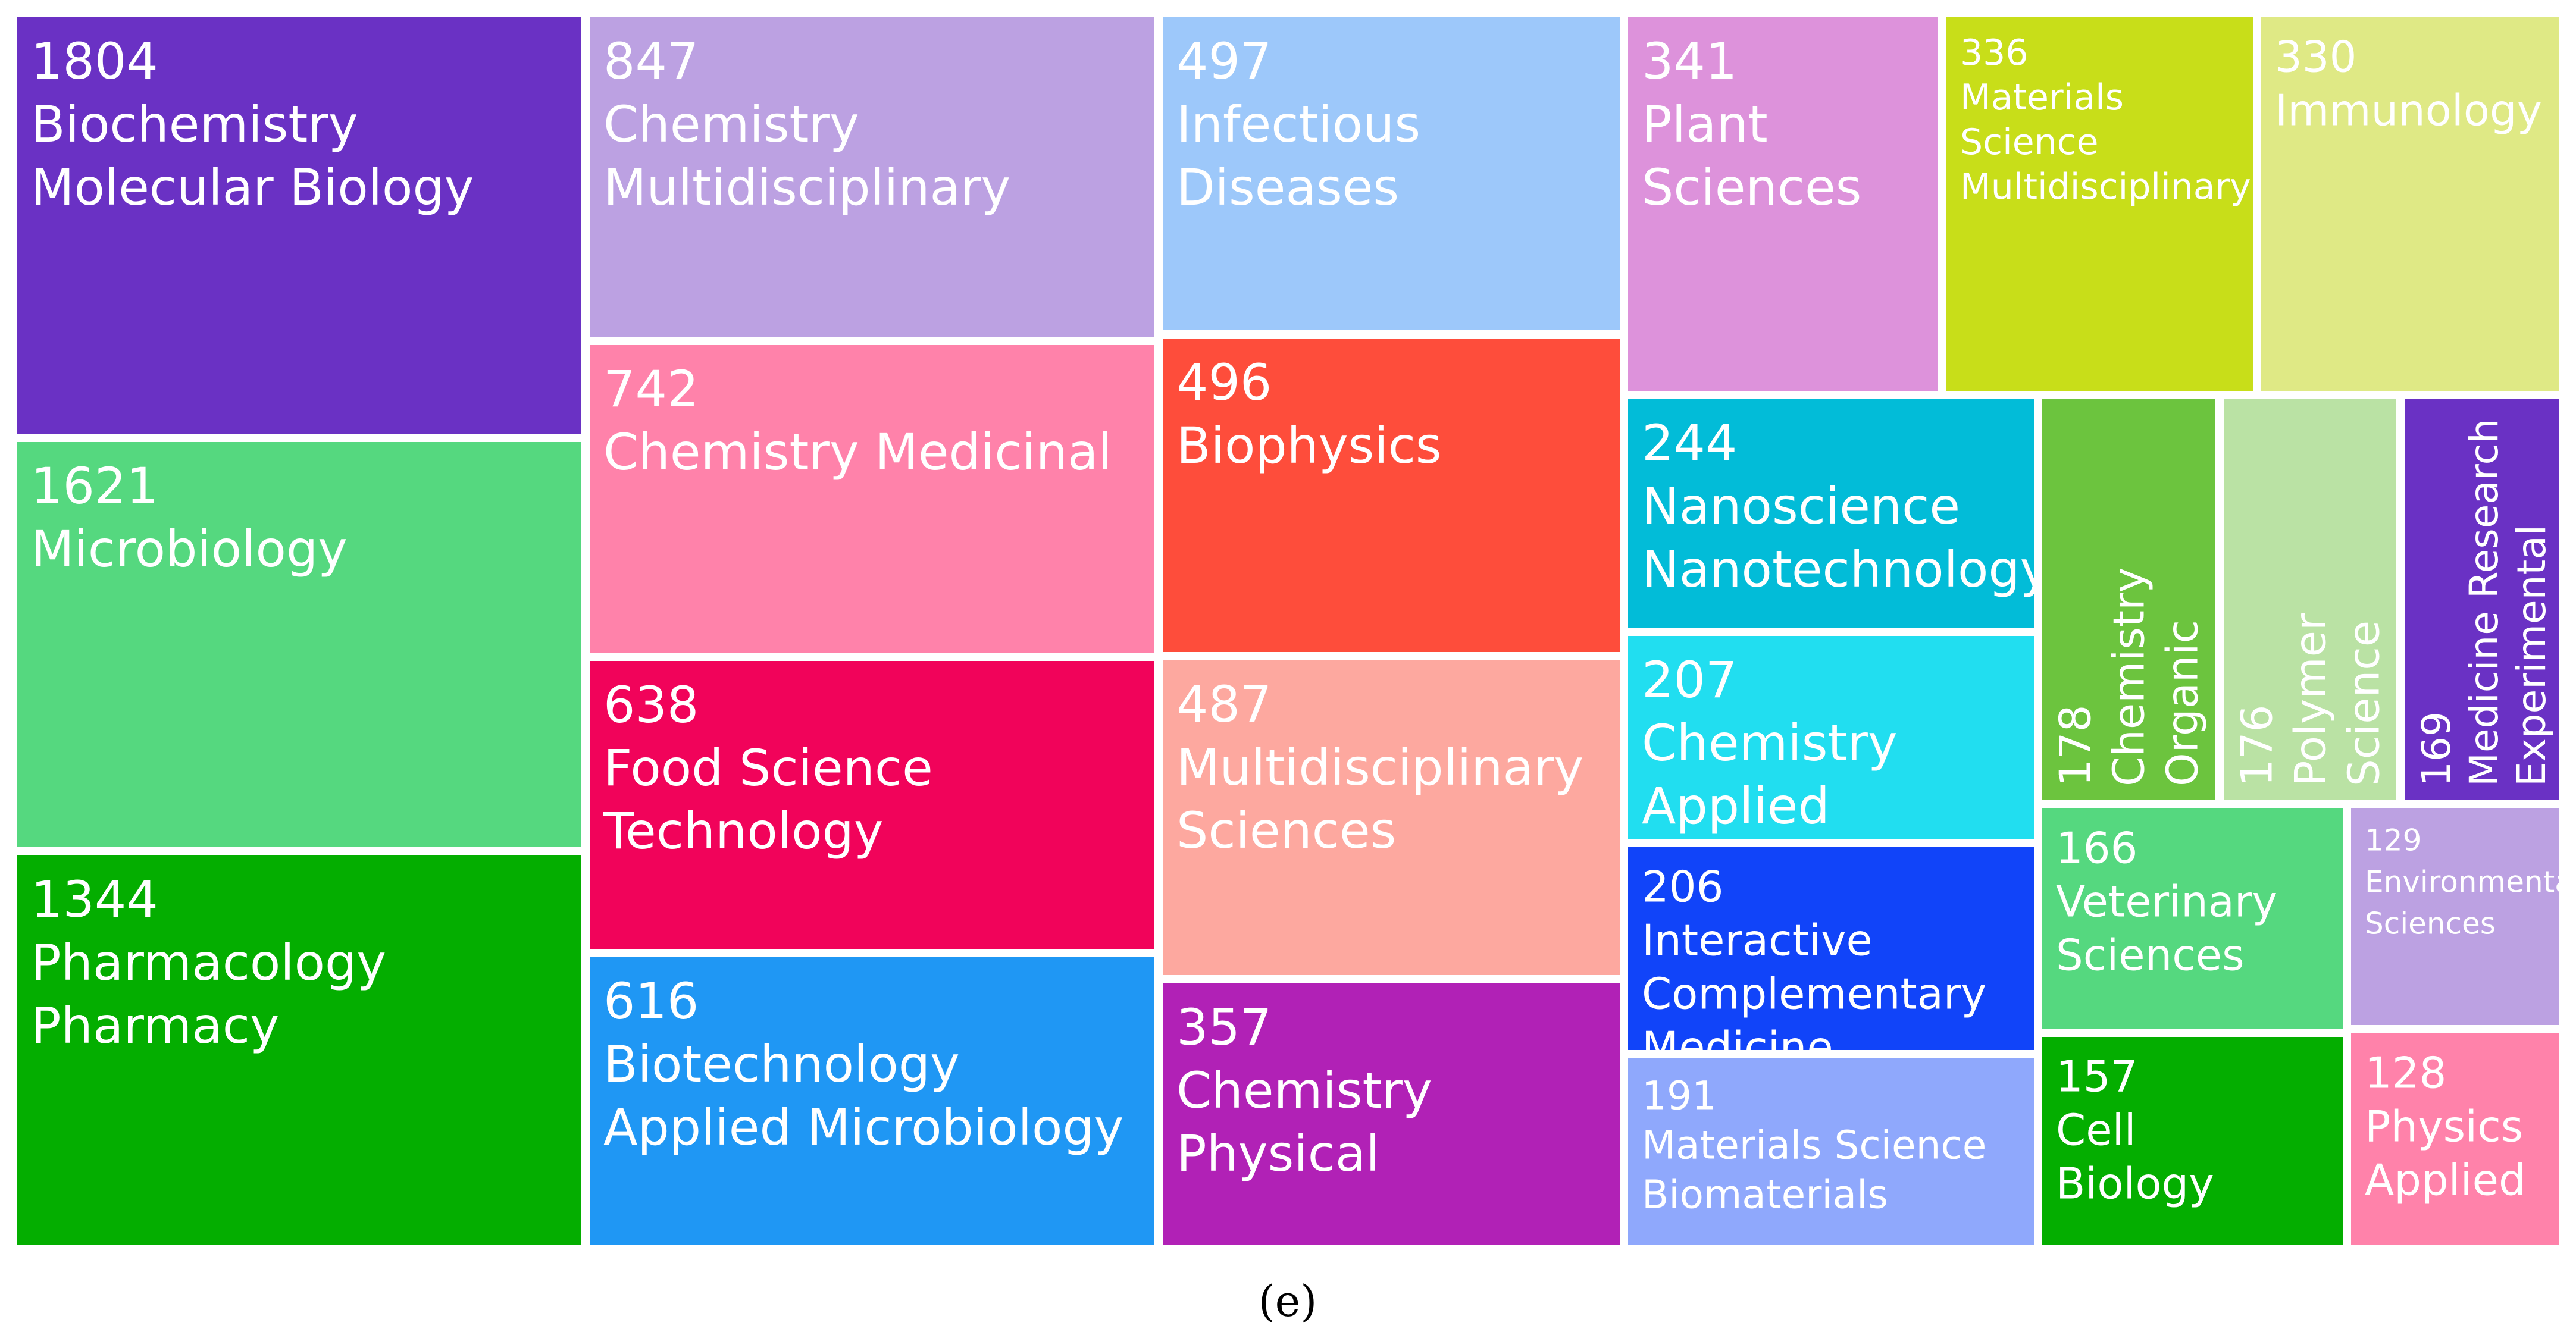 This screenshot has width=2576, height=1332. I want to click on tile-label-line: Physical, so click(1278, 1153).